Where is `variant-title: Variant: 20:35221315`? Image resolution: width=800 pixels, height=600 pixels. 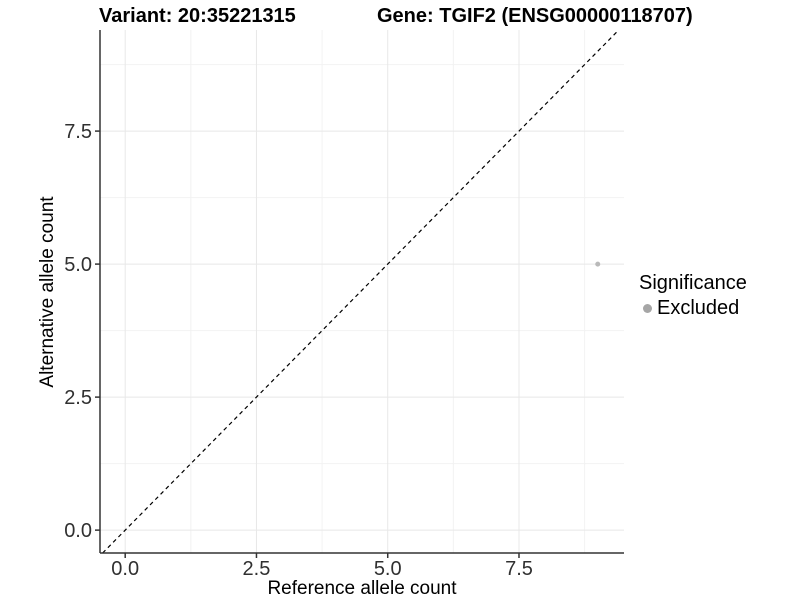
variant-title: Variant: 20:35221315 is located at coordinates (197, 16).